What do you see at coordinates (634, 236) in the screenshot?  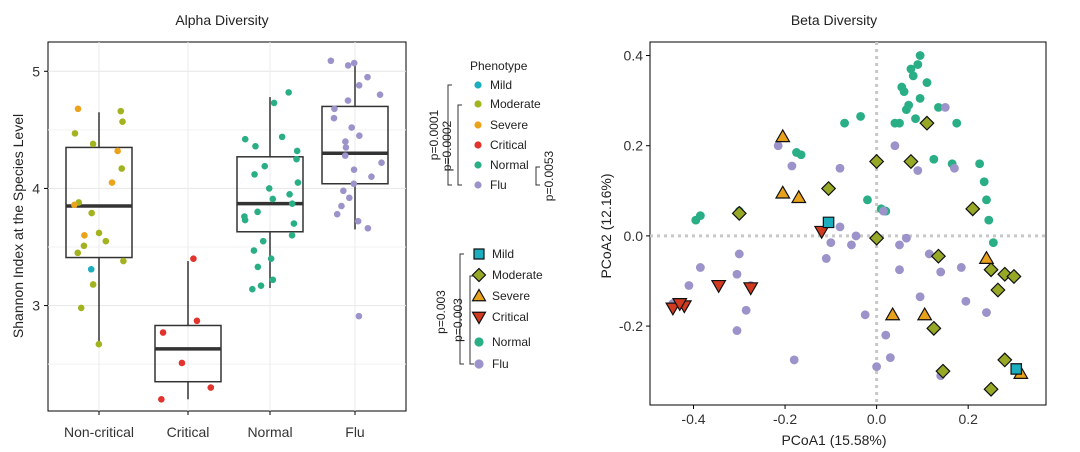 I see `beta-y-tick-label: 0.0` at bounding box center [634, 236].